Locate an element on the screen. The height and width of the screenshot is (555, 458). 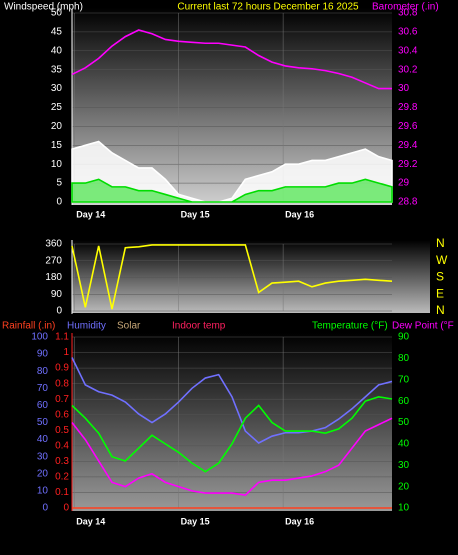
legend-entry: Rainfall (.in) is located at coordinates (28, 326).